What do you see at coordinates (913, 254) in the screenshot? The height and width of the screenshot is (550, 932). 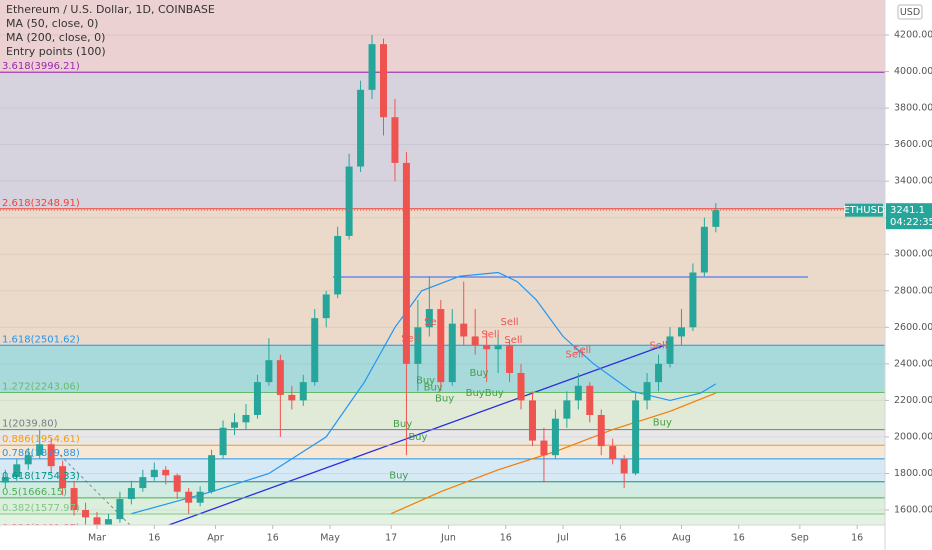 I see `y-tick-label: 3000.00` at bounding box center [913, 254].